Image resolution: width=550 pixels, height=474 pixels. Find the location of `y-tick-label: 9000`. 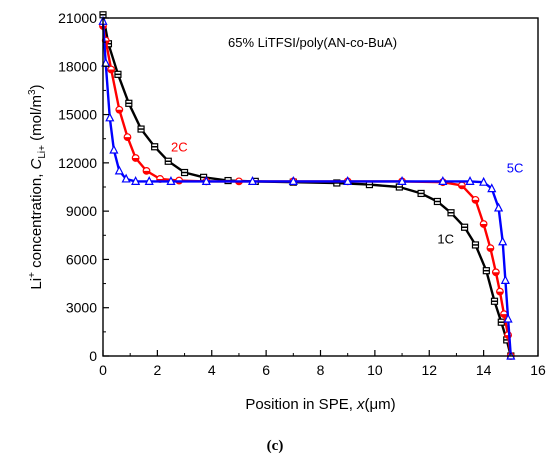

y-tick-label: 9000 is located at coordinates (81, 211).